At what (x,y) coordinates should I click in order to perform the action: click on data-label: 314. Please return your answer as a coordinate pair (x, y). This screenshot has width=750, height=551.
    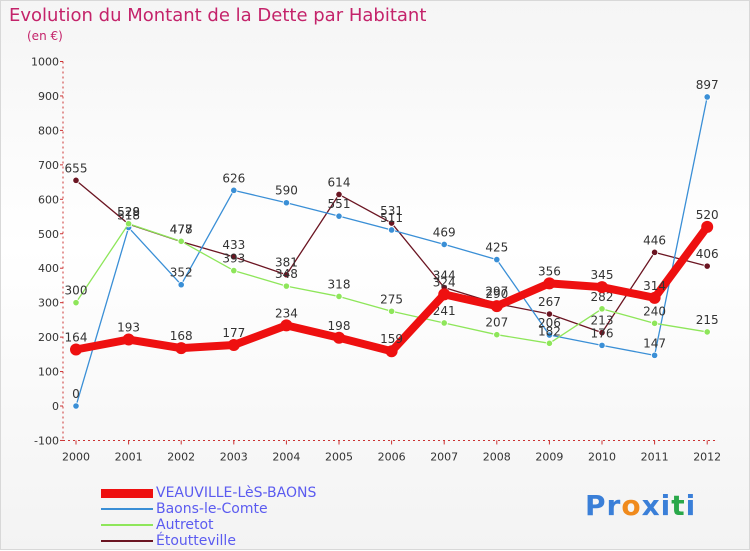
    Looking at the image, I should click on (654, 286).